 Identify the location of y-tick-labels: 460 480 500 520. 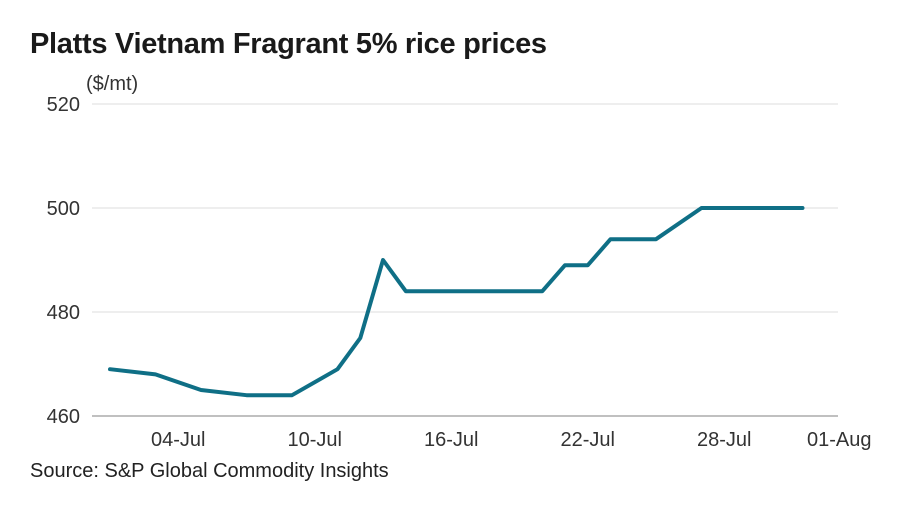
(63, 261).